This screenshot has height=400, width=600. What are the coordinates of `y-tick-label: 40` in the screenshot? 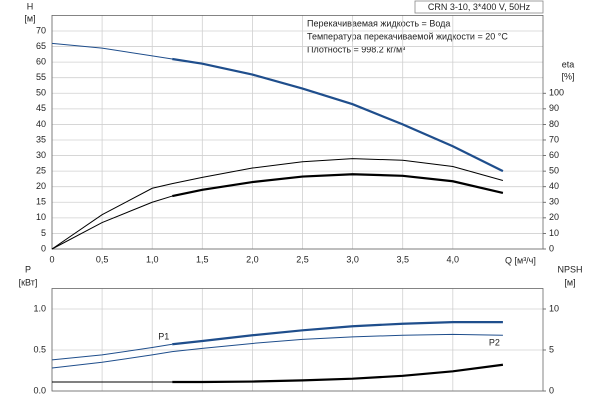 It's located at (41, 124).